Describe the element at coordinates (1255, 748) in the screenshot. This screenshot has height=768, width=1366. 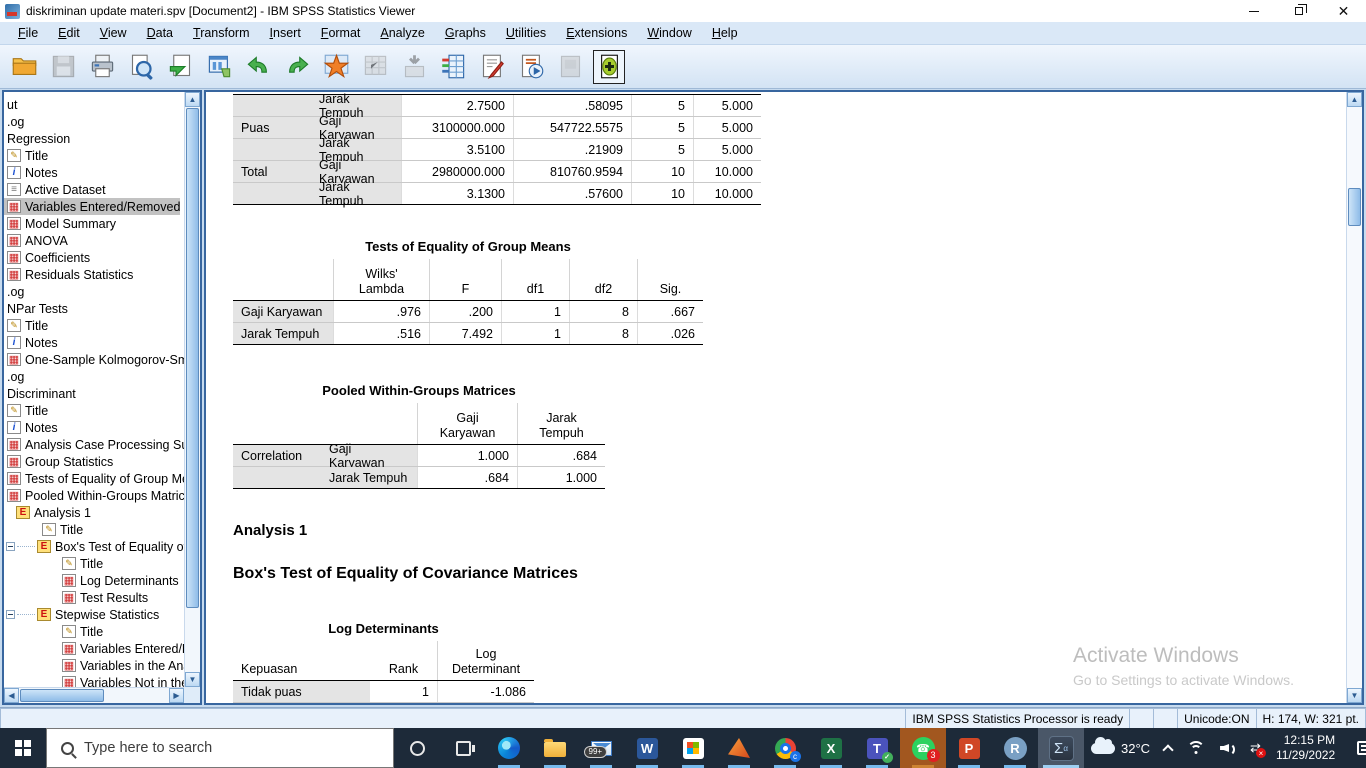
I see `sync-status-button: ⇄` at that location.